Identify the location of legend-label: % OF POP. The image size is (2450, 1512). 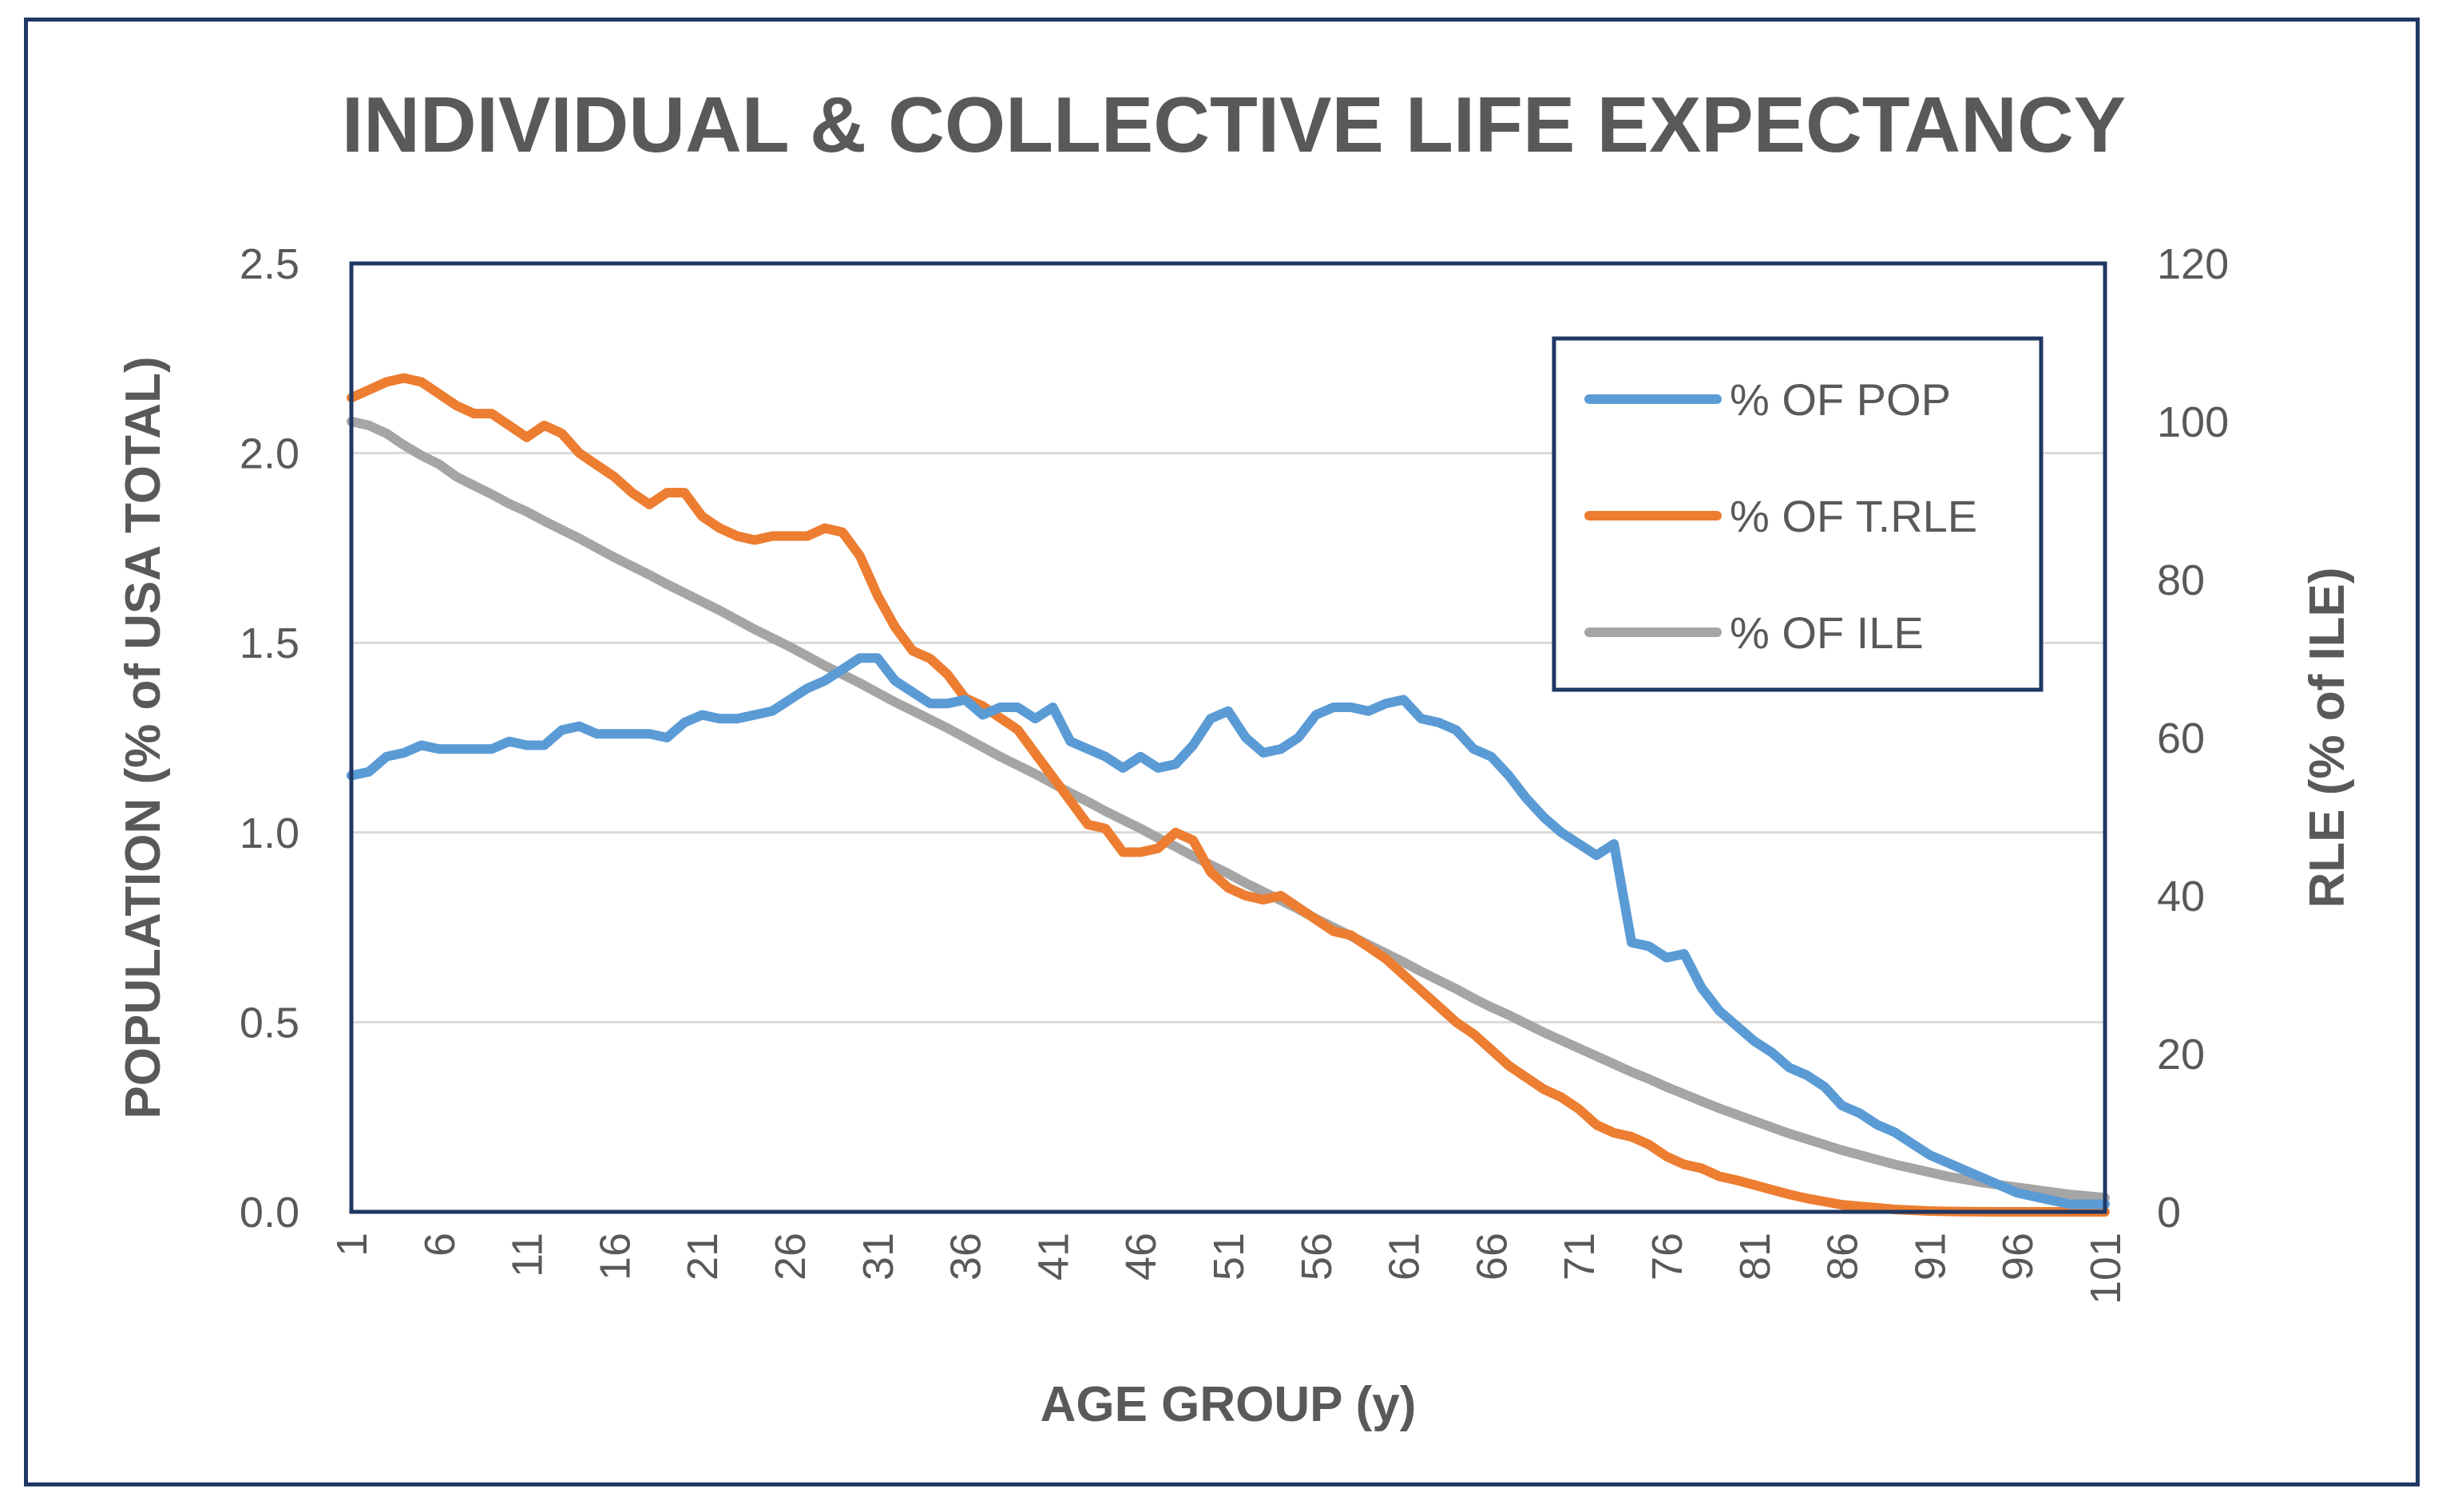
(1840, 399).